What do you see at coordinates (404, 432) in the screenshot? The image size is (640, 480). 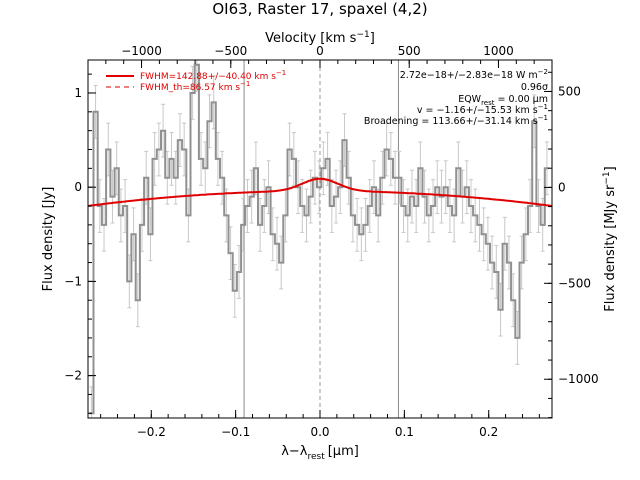 I see `x-tick-label: 0.1` at bounding box center [404, 432].